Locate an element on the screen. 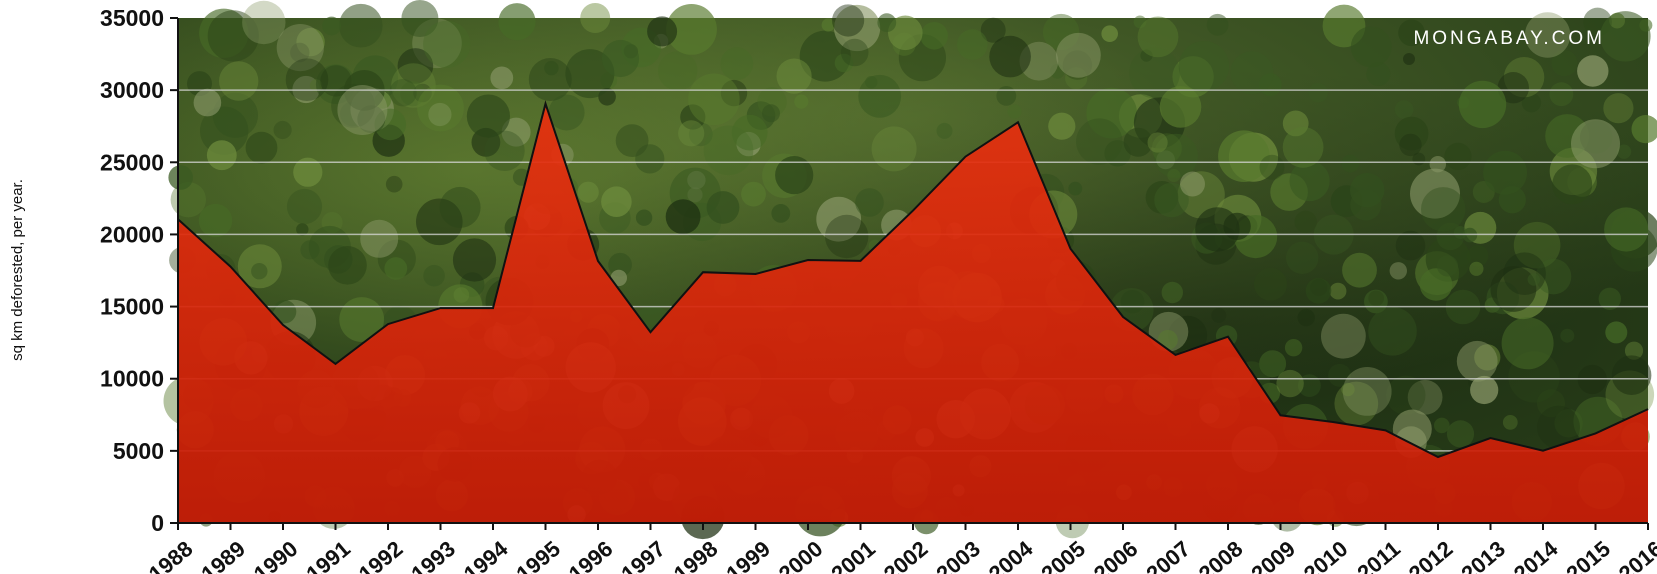 The width and height of the screenshot is (1657, 574). y-tick-label: 10000 is located at coordinates (132, 379).